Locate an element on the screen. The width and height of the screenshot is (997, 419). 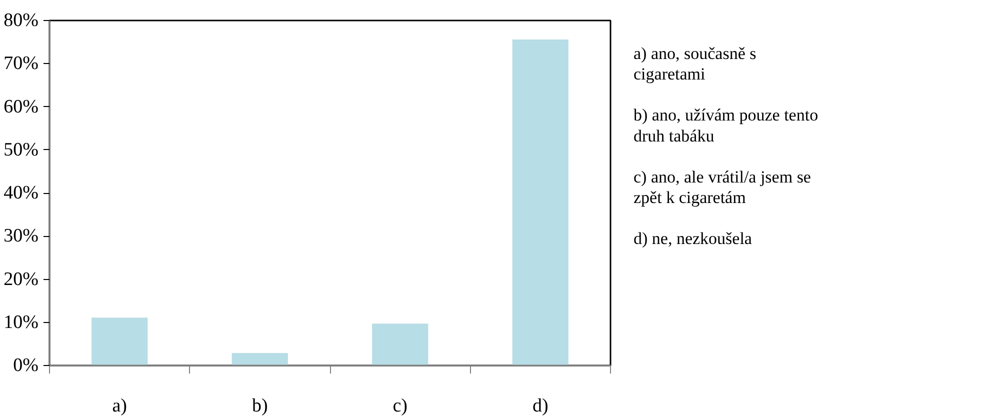
y-tick-label: 60% is located at coordinates (21, 107).